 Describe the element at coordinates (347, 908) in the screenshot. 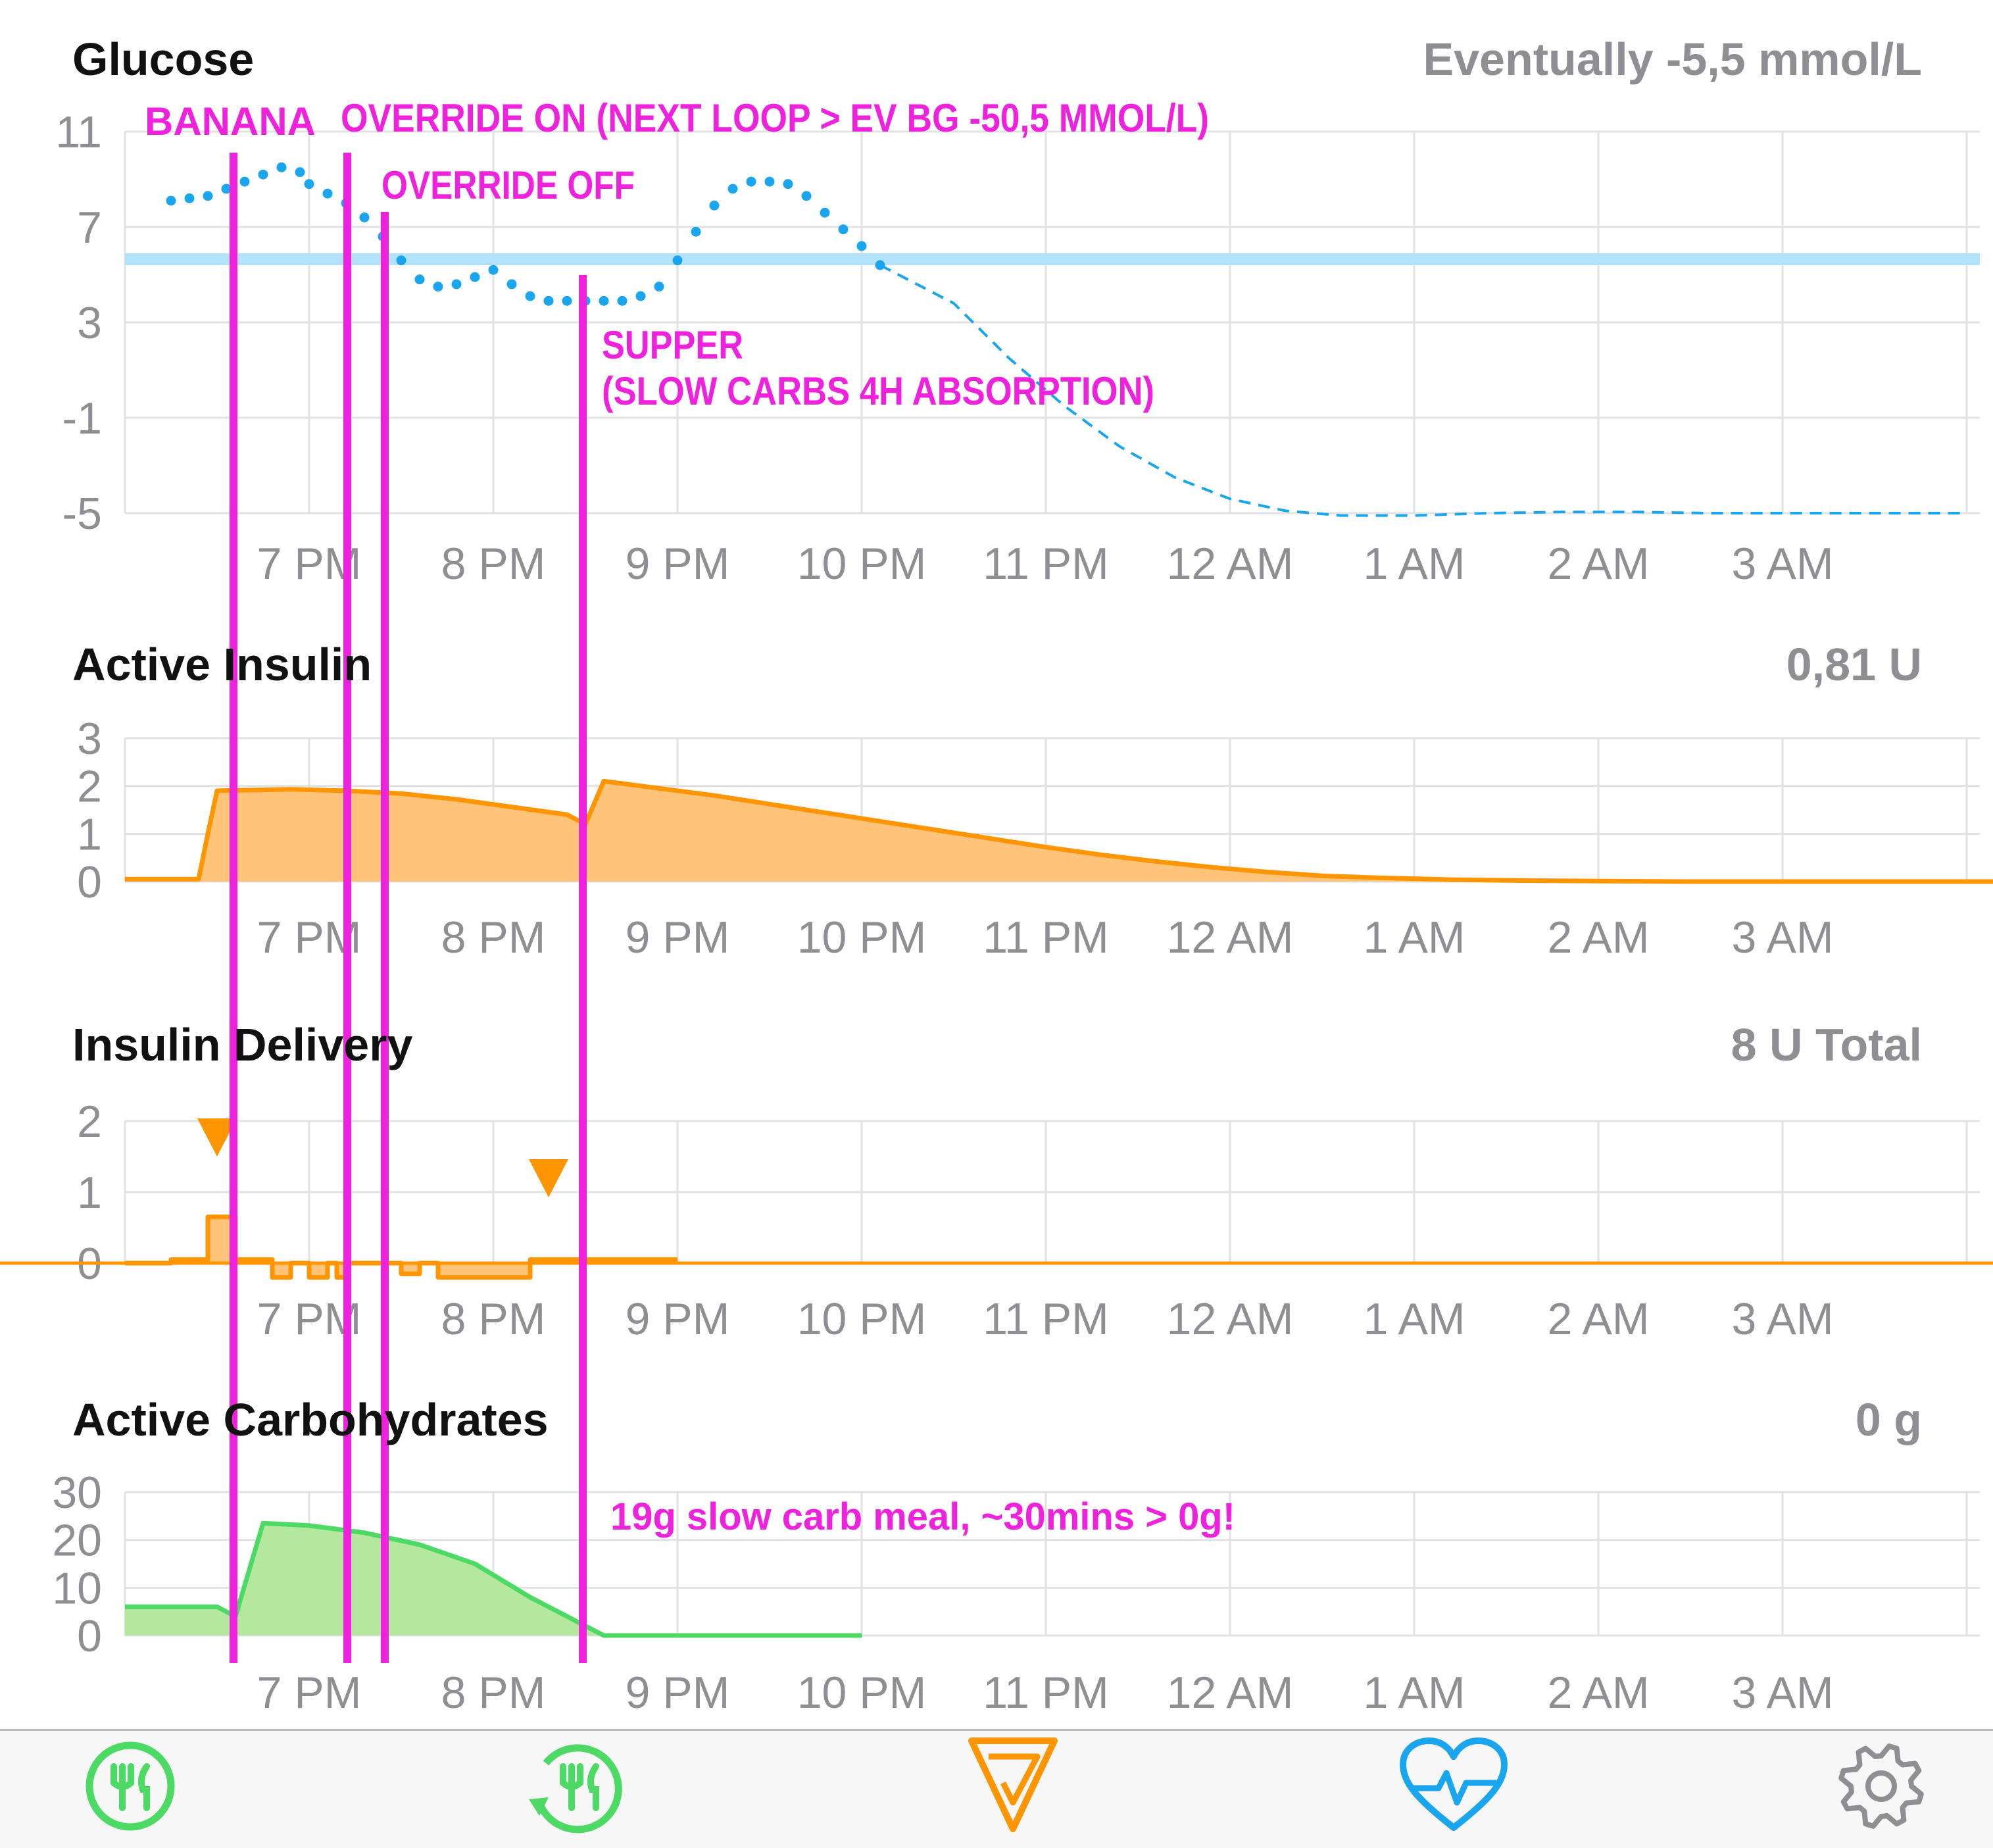

I see `override-on-marker-line` at that location.